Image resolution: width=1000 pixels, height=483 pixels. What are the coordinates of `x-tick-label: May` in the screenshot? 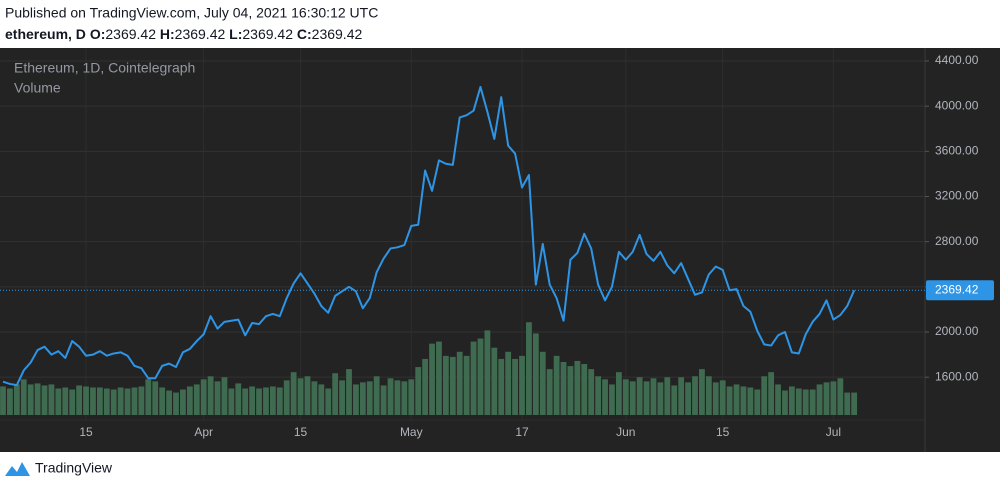 It's located at (411, 432).